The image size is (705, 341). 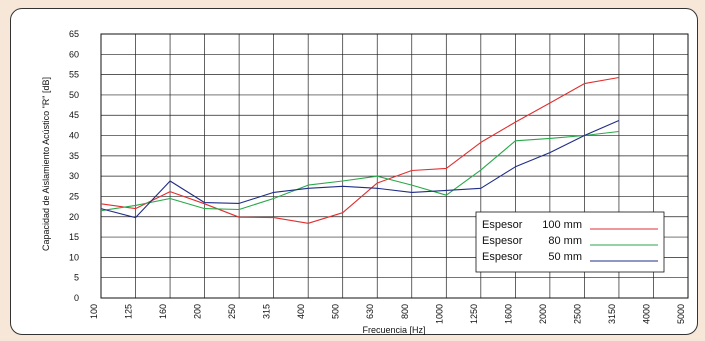 I want to click on x-tick-label: 630, so click(x=370, y=311).